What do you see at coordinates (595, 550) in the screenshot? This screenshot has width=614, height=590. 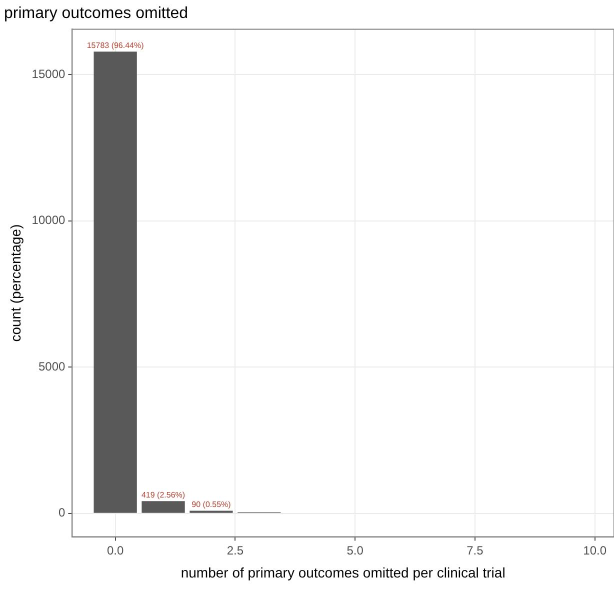 I see `x-tick-label: 10.0` at bounding box center [595, 550].